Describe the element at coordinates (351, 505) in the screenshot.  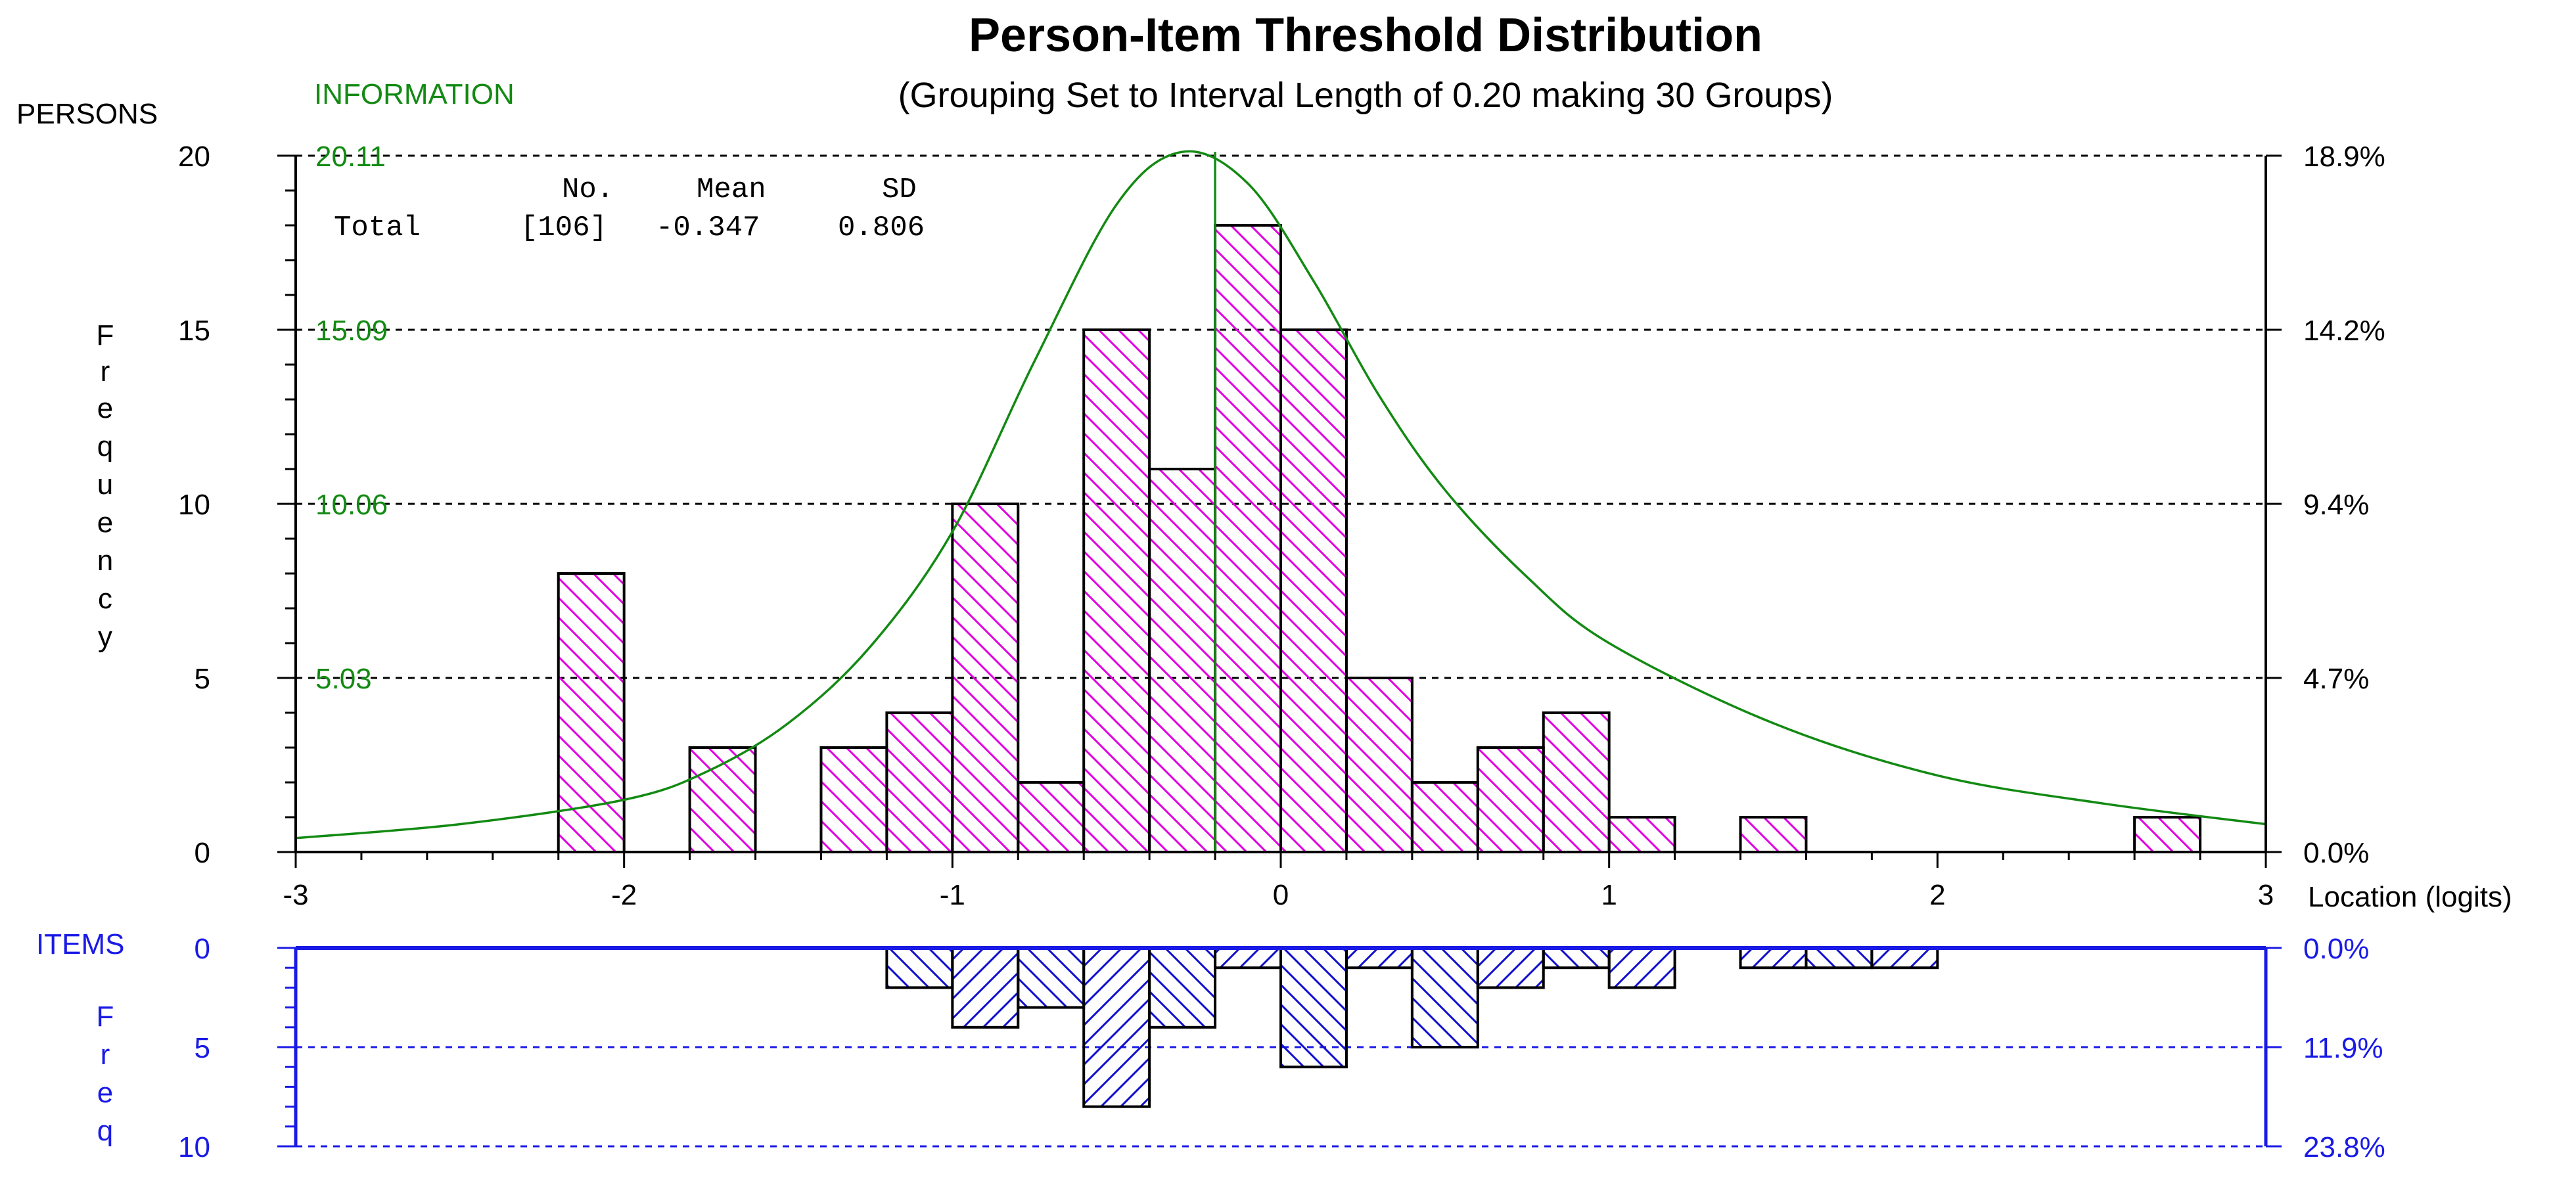
I see `information-tick-label: 10.06` at that location.